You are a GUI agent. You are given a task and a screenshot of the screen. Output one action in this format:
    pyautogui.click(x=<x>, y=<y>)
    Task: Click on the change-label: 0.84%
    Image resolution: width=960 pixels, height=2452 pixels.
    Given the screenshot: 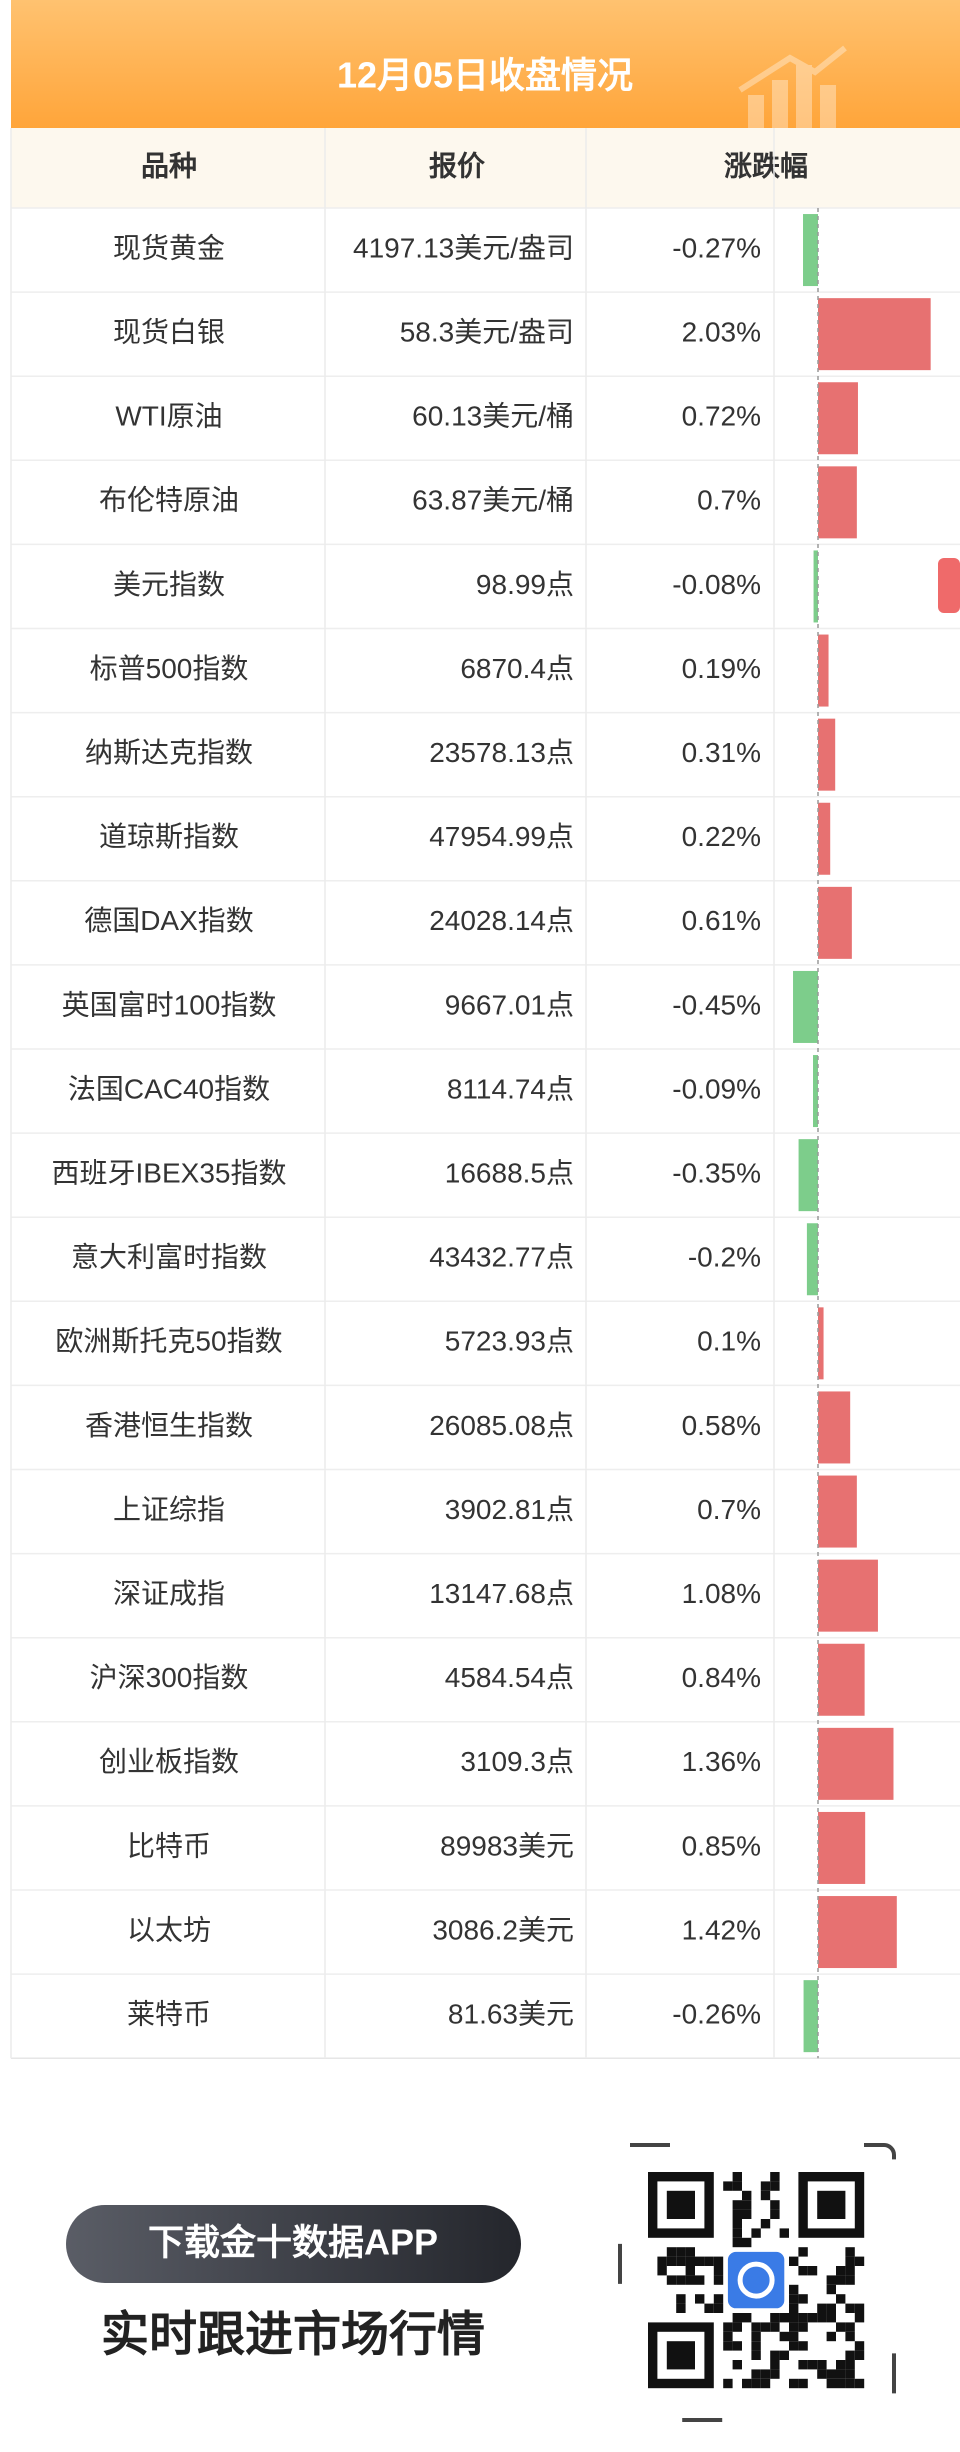 What is the action you would take?
    pyautogui.click(x=721, y=1677)
    